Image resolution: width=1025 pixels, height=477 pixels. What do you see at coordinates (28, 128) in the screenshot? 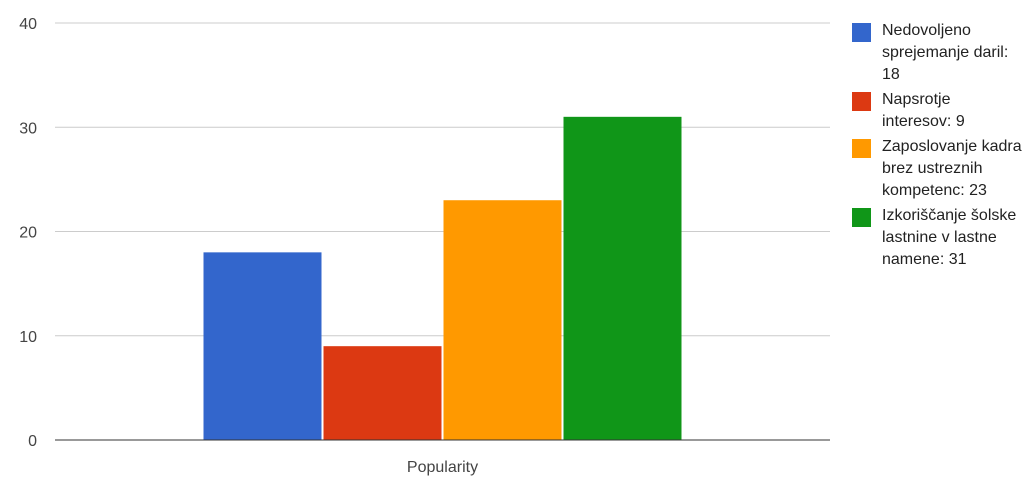
I see `y-tick-label: 30` at bounding box center [28, 128].